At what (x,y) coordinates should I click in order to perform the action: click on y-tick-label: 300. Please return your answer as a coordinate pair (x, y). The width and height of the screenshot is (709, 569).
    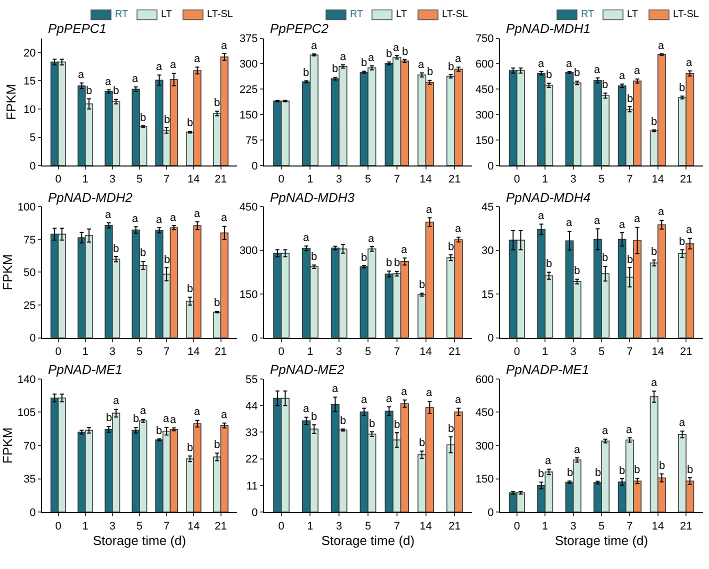
    Looking at the image, I should click on (484, 446).